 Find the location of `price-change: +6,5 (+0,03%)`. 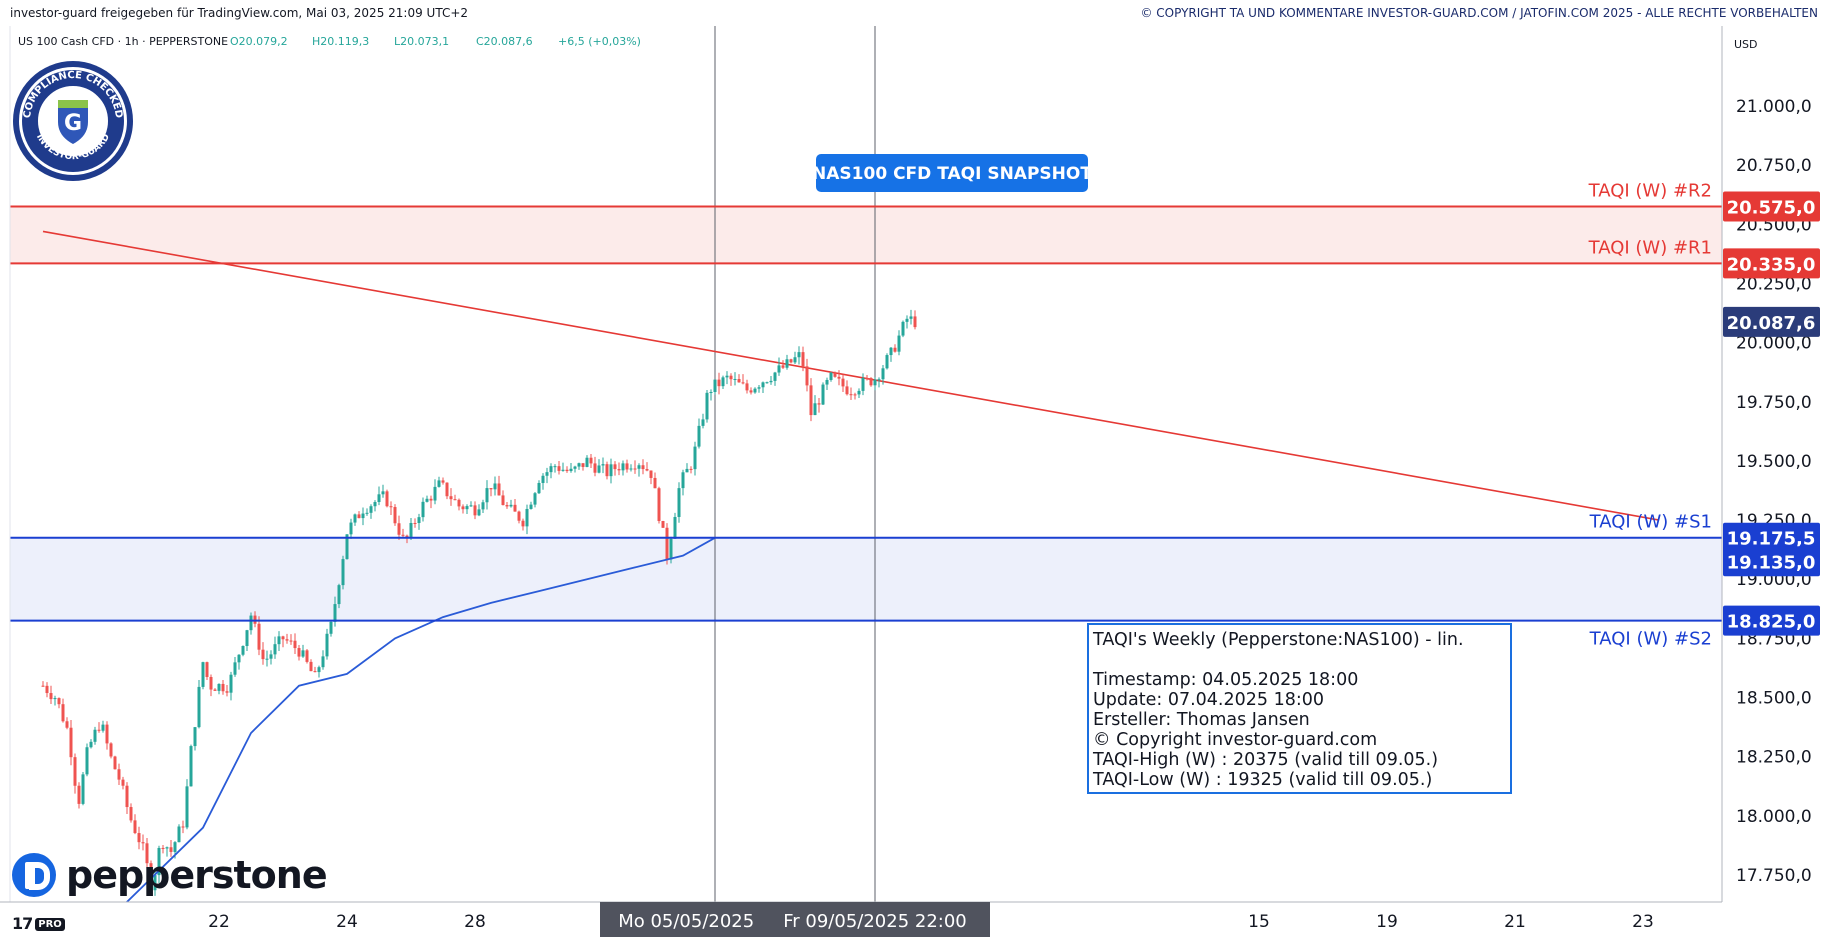

price-change: +6,5 (+0,03%) is located at coordinates (599, 41).